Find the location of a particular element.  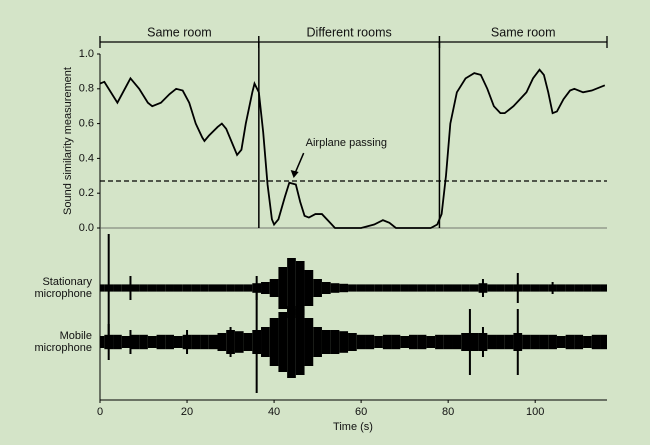

annotation-text: Airplane passing is located at coordinates (346, 143).